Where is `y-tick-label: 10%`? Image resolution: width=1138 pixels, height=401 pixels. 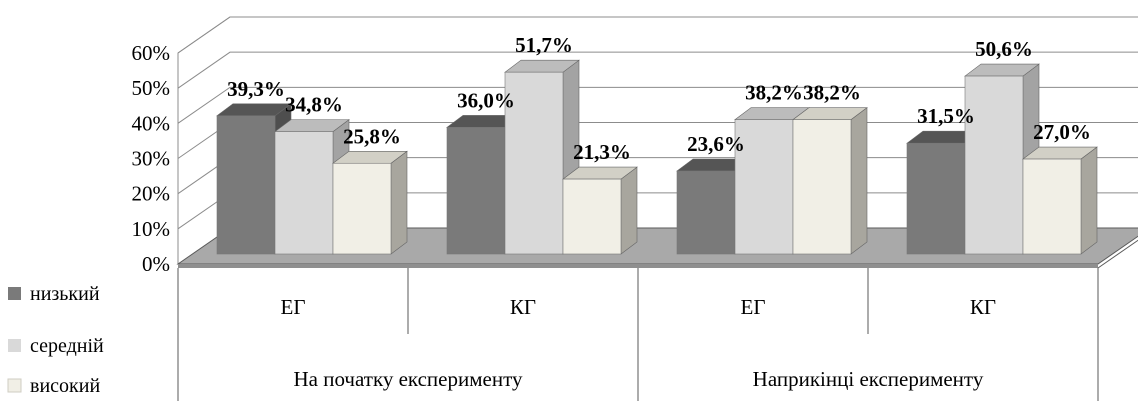 y-tick-label: 10% is located at coordinates (151, 229).